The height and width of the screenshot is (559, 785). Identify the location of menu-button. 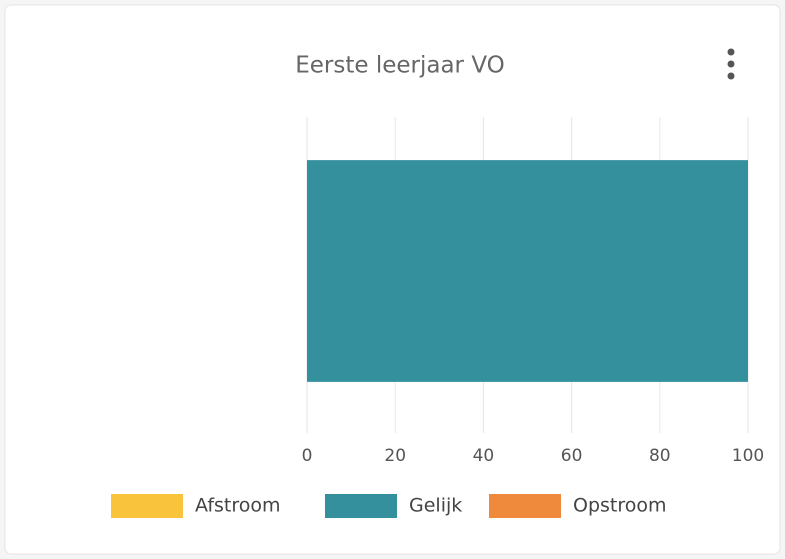
(731, 64).